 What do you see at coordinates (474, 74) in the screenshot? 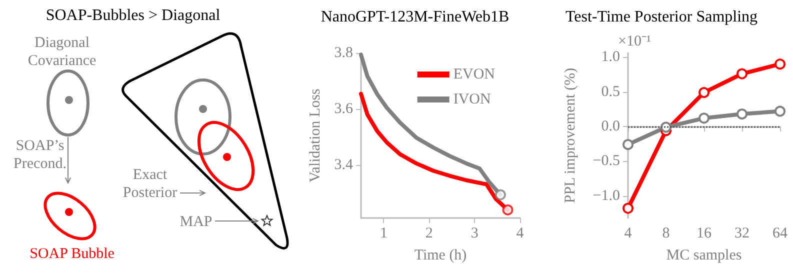
I see `legend-label: EVON` at bounding box center [474, 74].